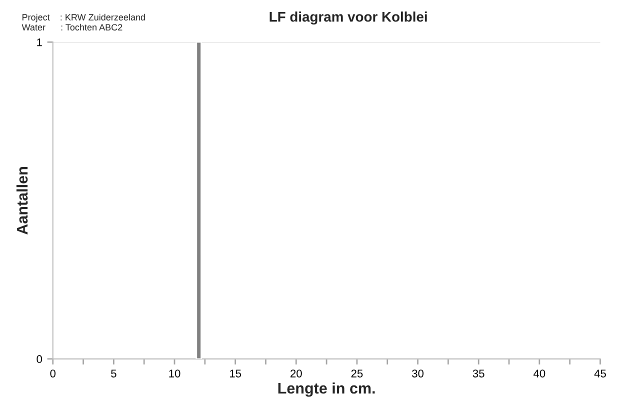 The width and height of the screenshot is (622, 401). I want to click on x-tick-label: 5, so click(113, 374).